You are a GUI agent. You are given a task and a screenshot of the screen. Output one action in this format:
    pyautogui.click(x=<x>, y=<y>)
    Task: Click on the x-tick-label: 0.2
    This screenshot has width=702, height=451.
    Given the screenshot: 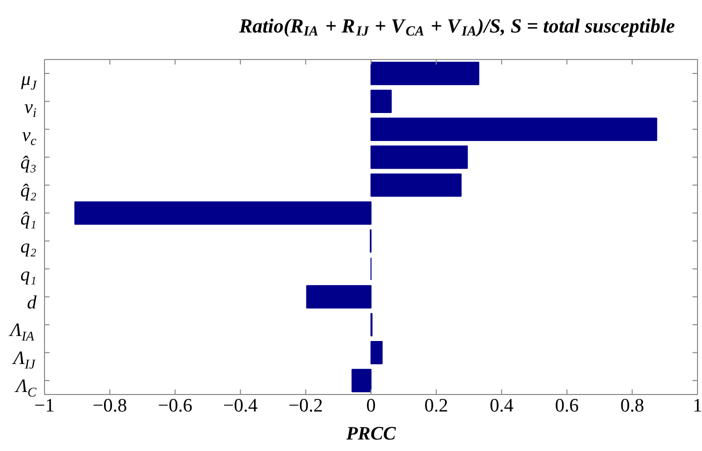 What is the action you would take?
    pyautogui.click(x=436, y=406)
    